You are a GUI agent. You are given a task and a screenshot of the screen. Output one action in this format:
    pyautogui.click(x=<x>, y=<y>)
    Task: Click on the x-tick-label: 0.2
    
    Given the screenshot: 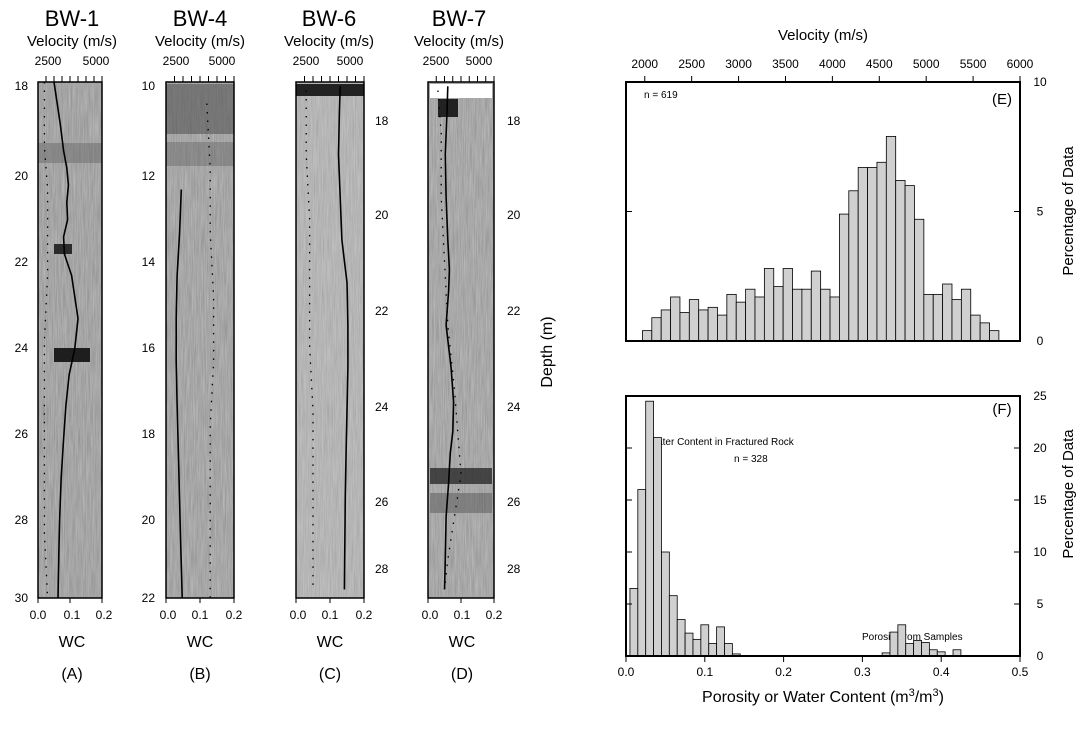 What is the action you would take?
    pyautogui.click(x=783, y=672)
    